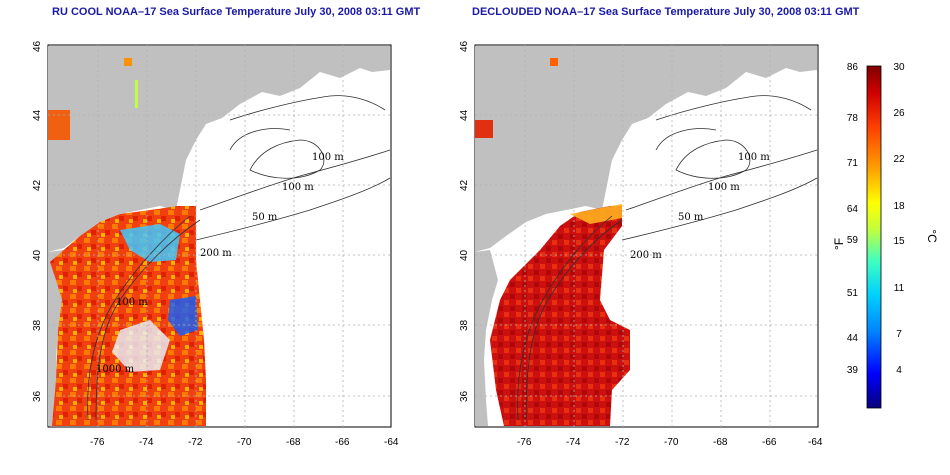 This screenshot has width=950, height=475. What do you see at coordinates (136, 94) in the screenshot?
I see `left-patch-streak` at bounding box center [136, 94].